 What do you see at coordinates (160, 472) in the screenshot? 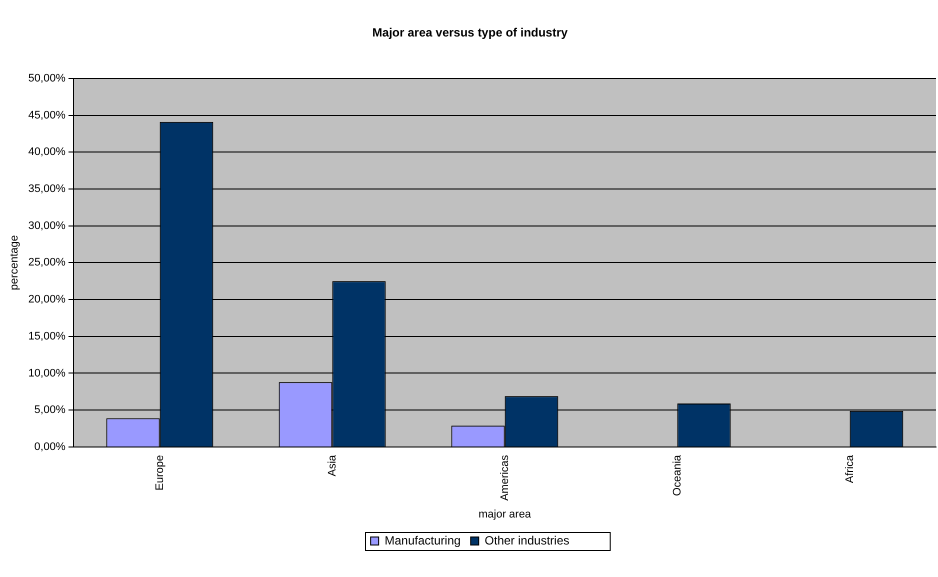
I see `x-tick-label: Europe` at bounding box center [160, 472].